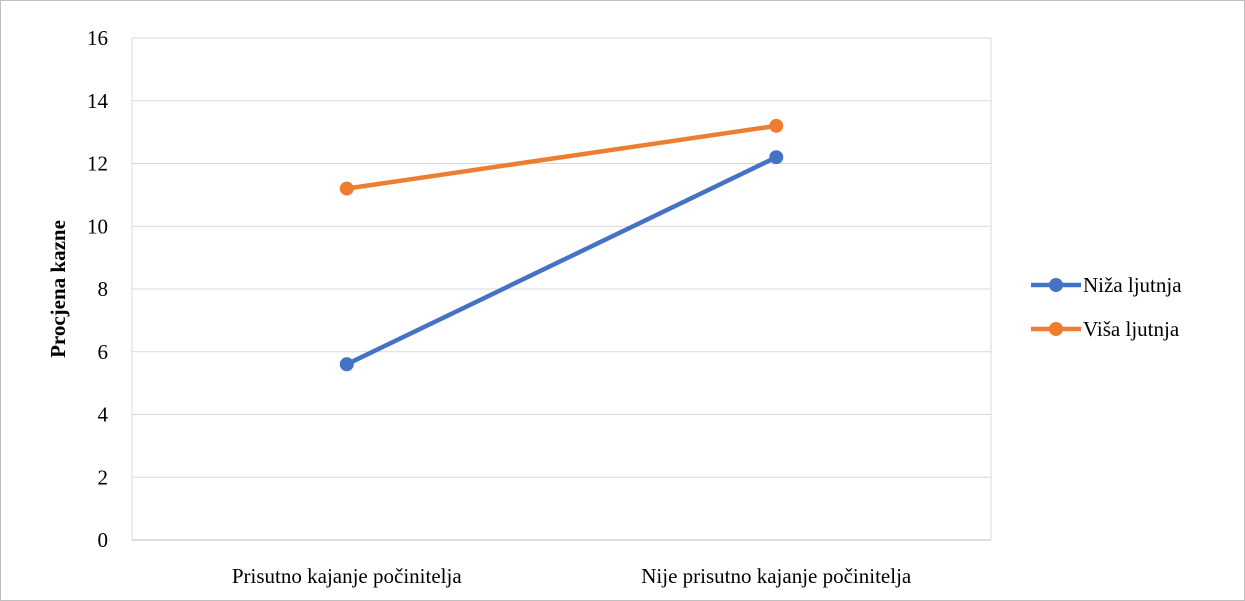  Describe the element at coordinates (103, 352) in the screenshot. I see `y-tick-label: 6` at that location.